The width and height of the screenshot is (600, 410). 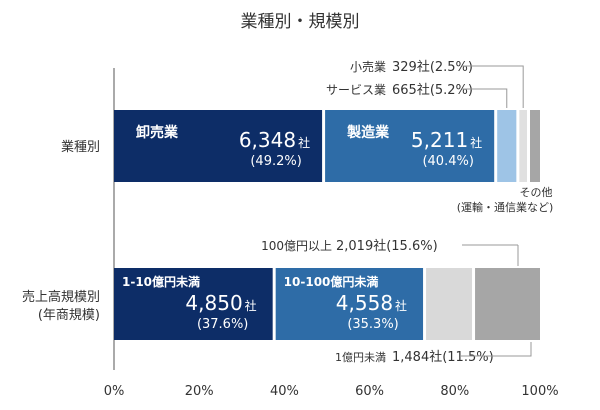 I want to click on row-sublabel: (年商規模), so click(x=69, y=315).